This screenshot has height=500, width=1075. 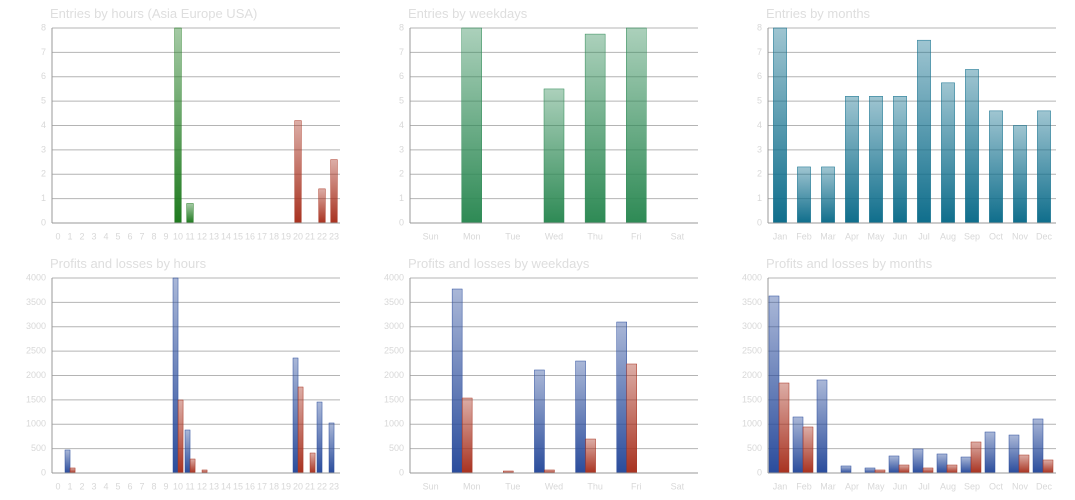 What do you see at coordinates (900, 486) in the screenshot?
I see `x-tick-label: Jun` at bounding box center [900, 486].